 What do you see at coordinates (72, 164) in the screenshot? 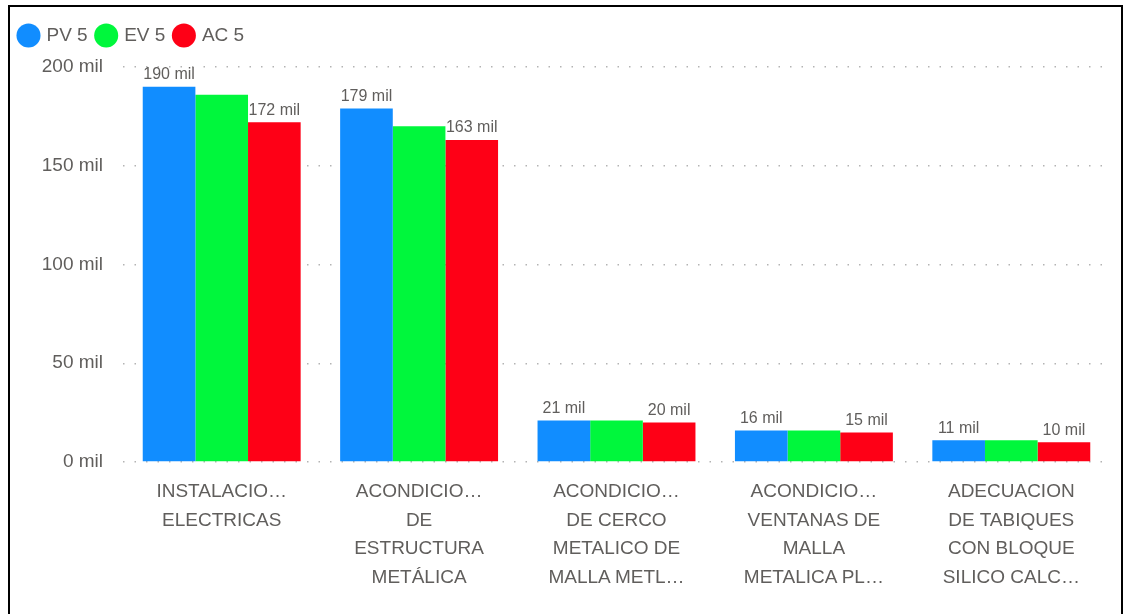
I see `y-tick-label: 150 mil` at bounding box center [72, 164].